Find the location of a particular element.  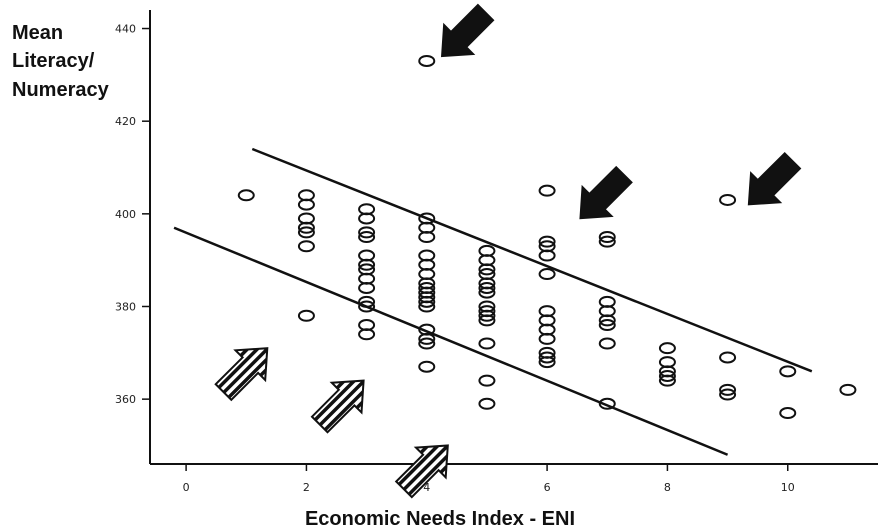

y-axis-label-line-1: Mean is located at coordinates (38, 33).